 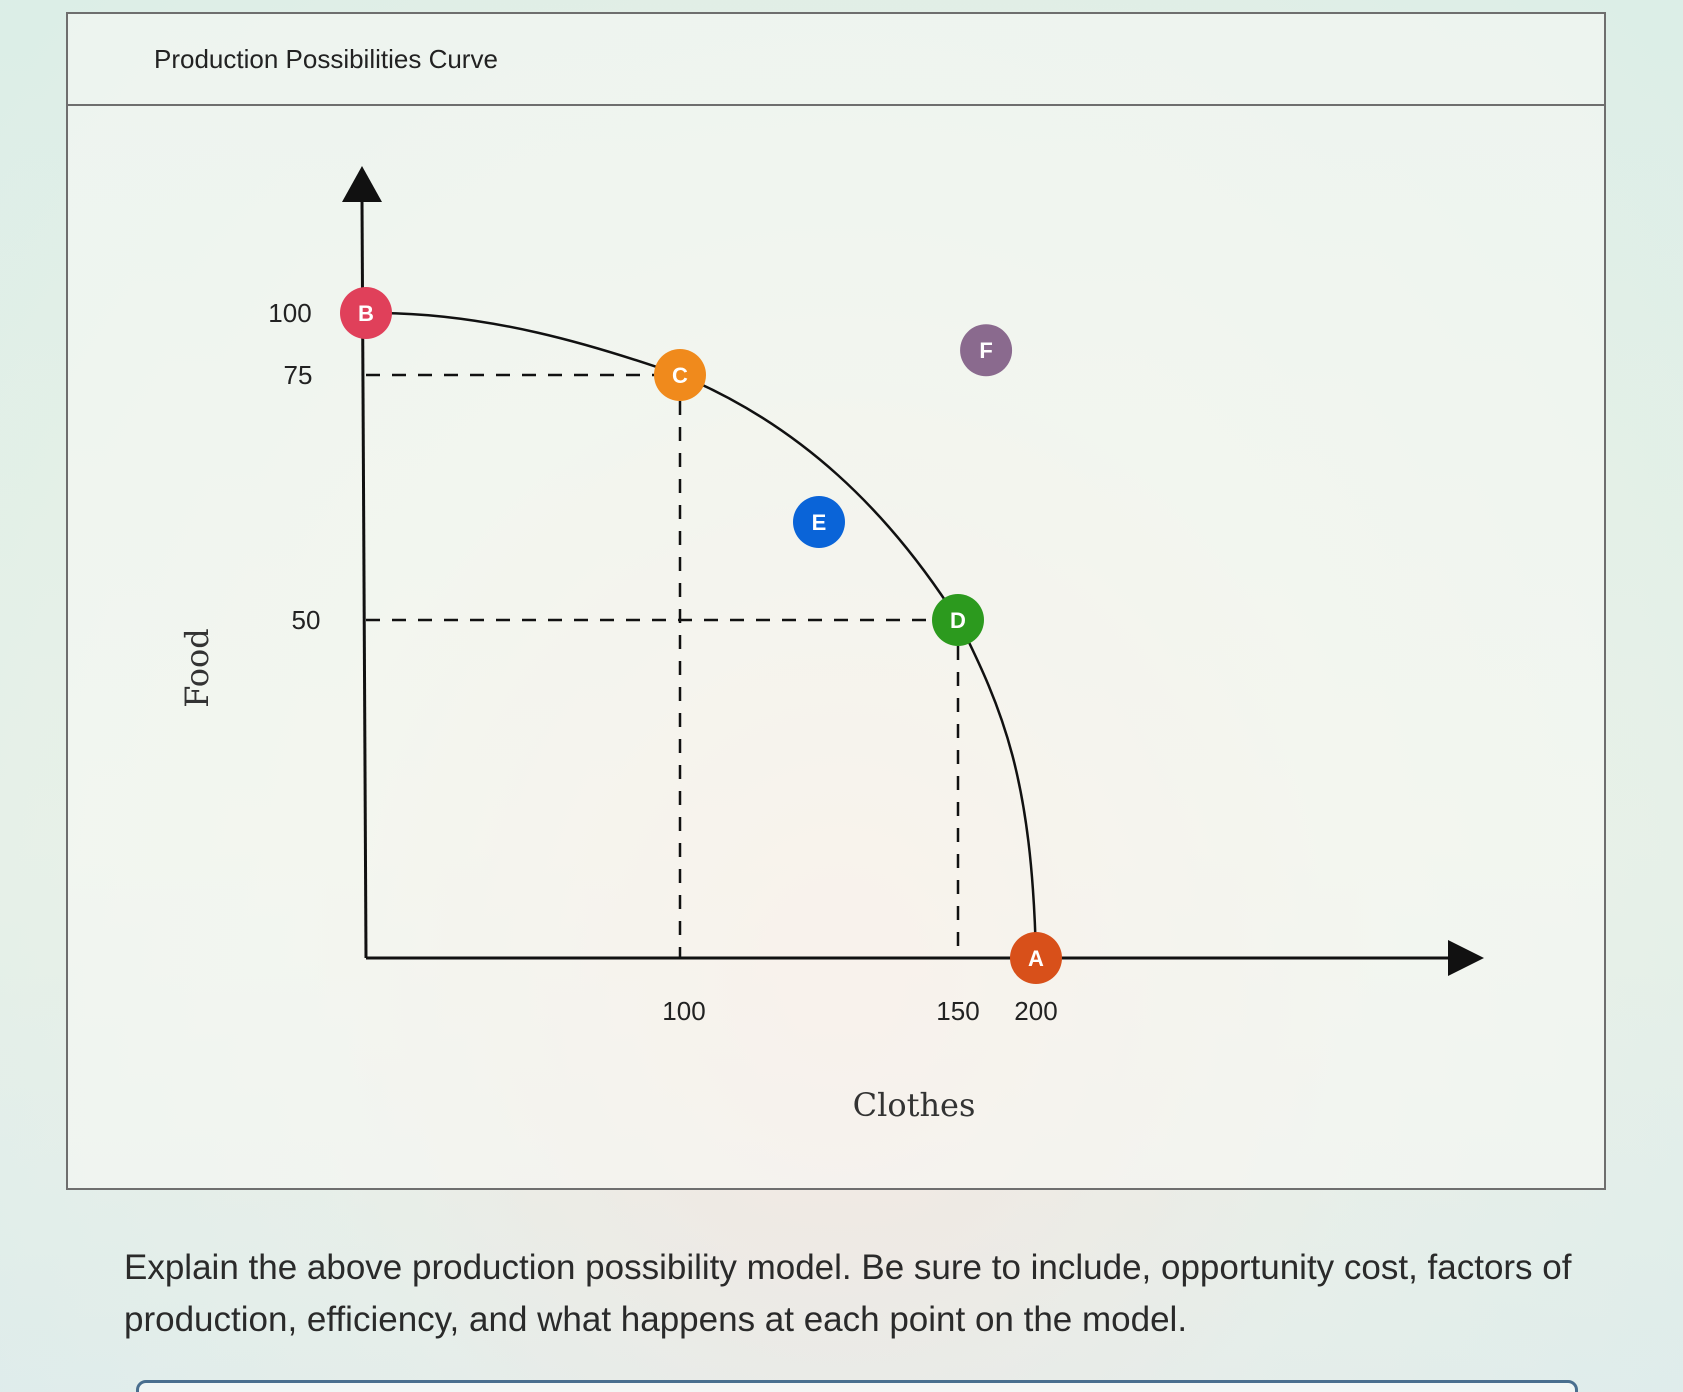 I want to click on point-f-label: F, so click(x=985, y=350).